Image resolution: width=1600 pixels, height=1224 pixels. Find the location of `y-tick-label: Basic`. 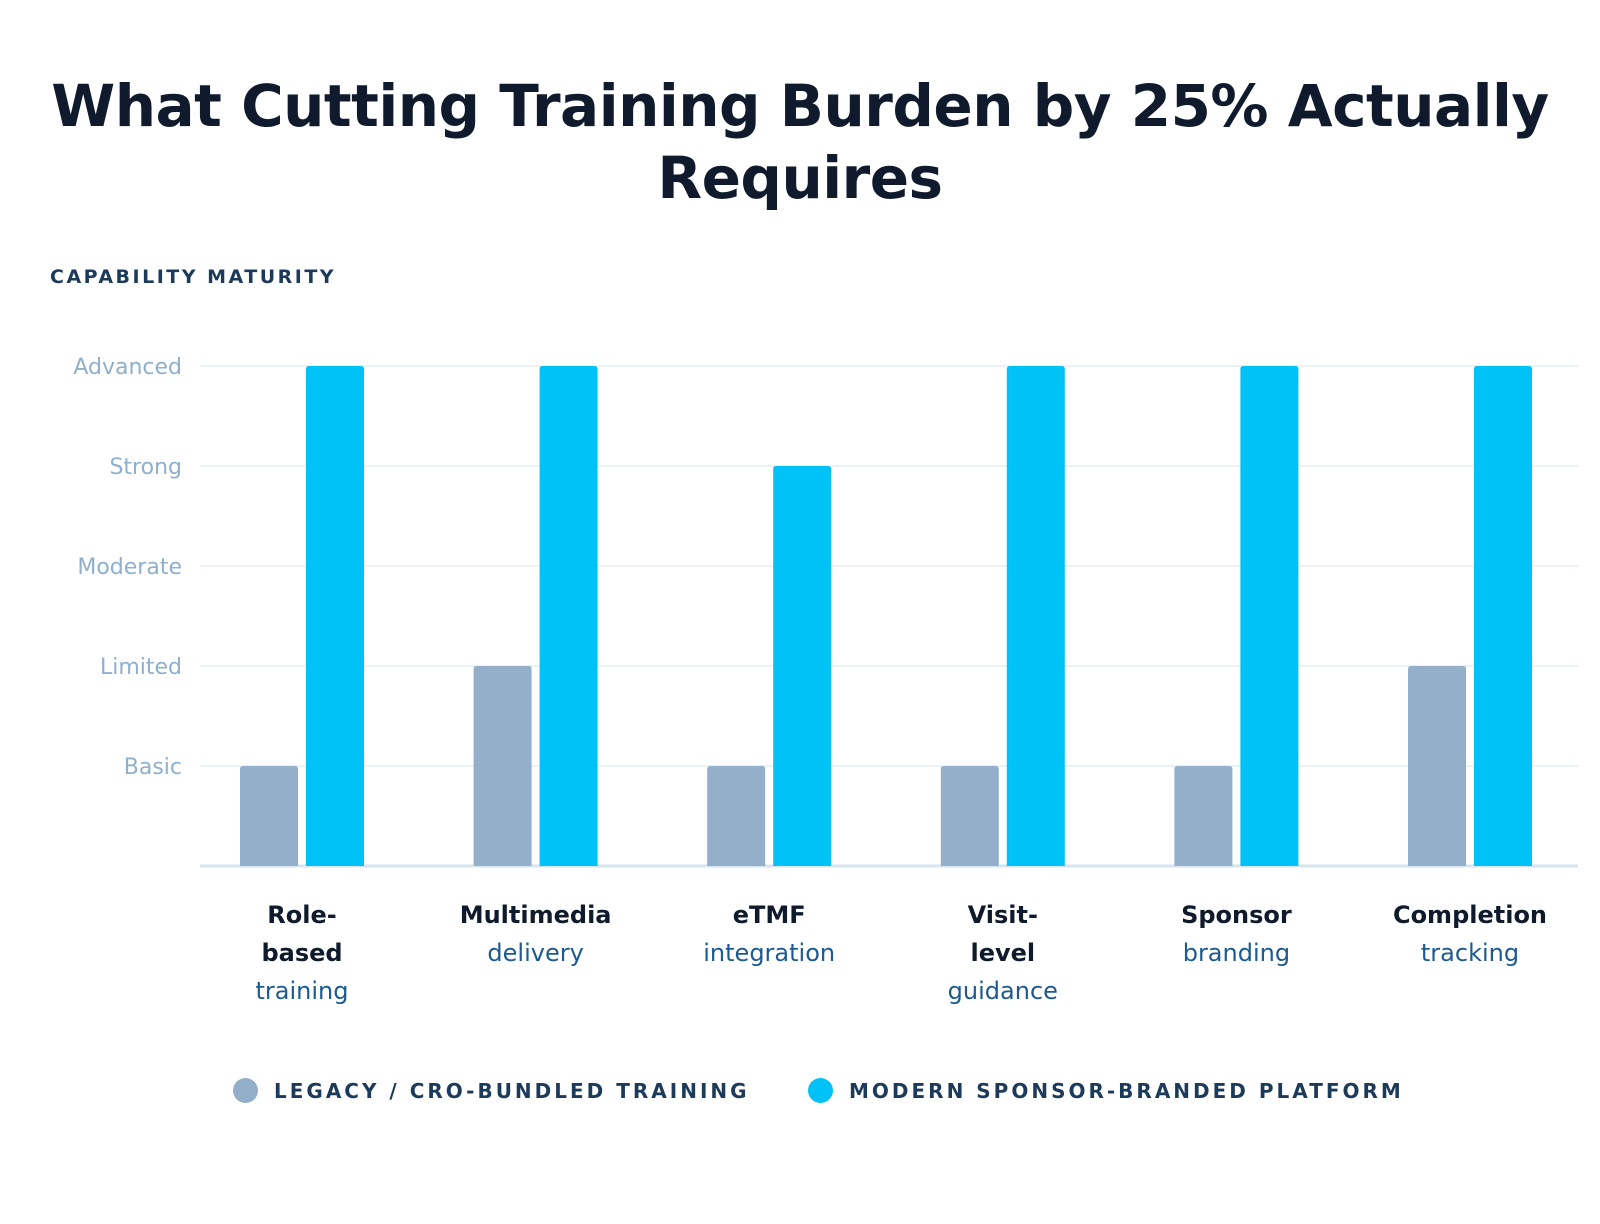

y-tick-label: Basic is located at coordinates (153, 767).